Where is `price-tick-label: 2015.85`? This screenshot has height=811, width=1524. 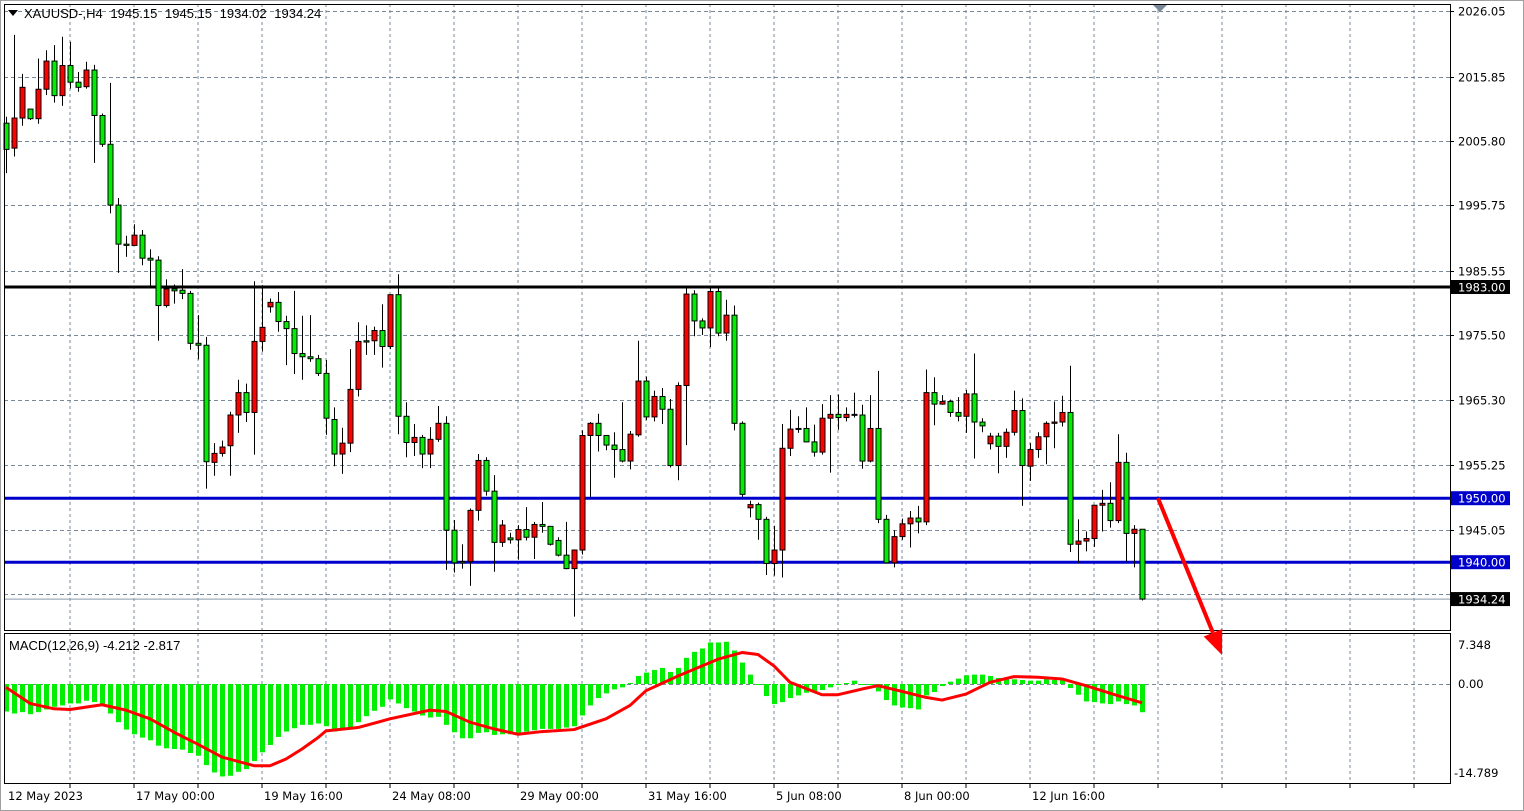 price-tick-label: 2015.85 is located at coordinates (1482, 78).